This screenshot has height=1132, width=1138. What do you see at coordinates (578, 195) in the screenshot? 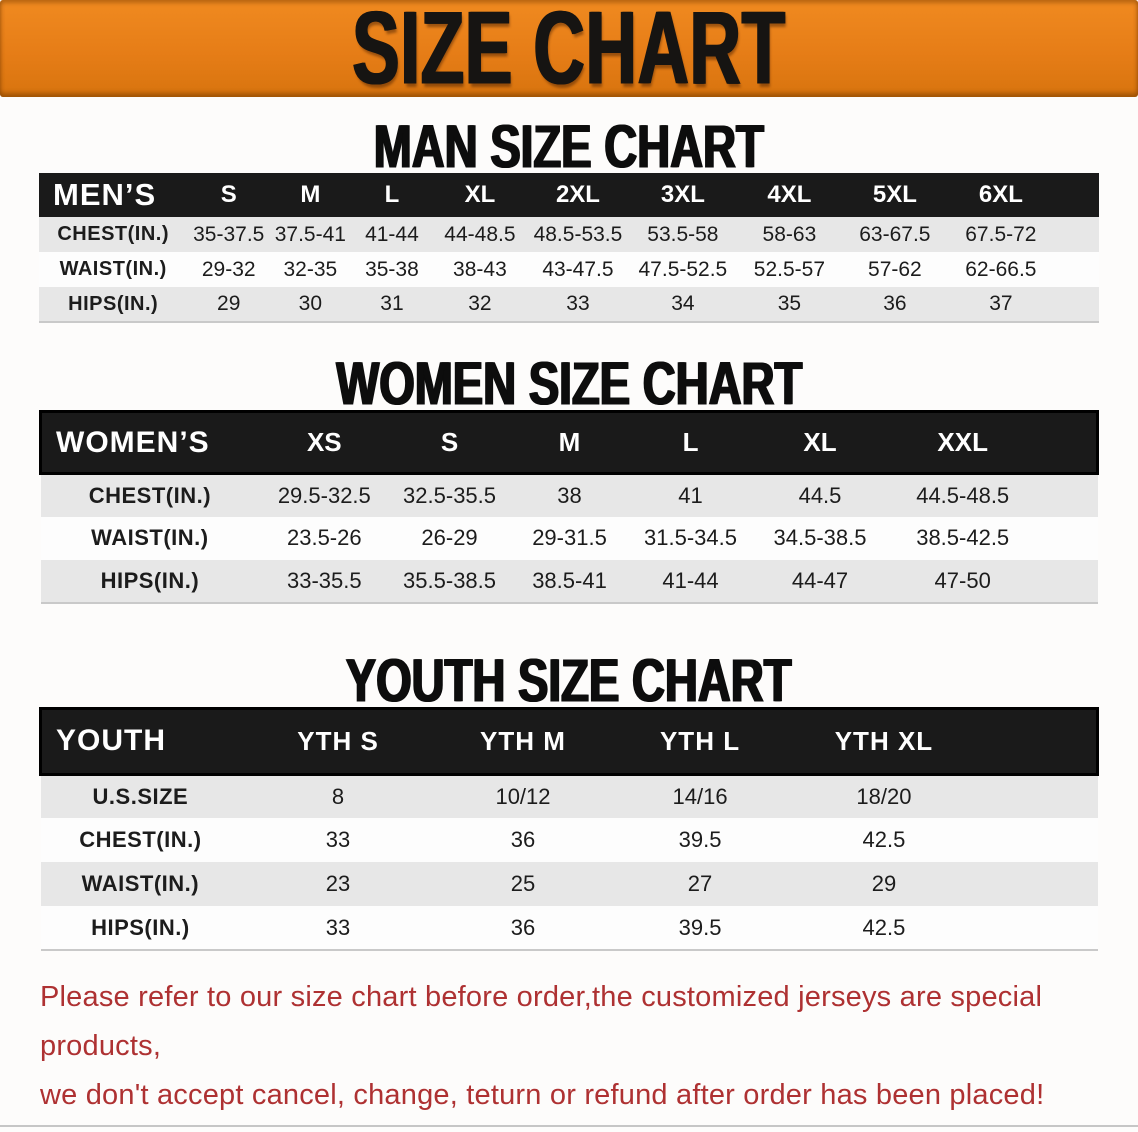
I see `size-column-header: 2XL` at bounding box center [578, 195].